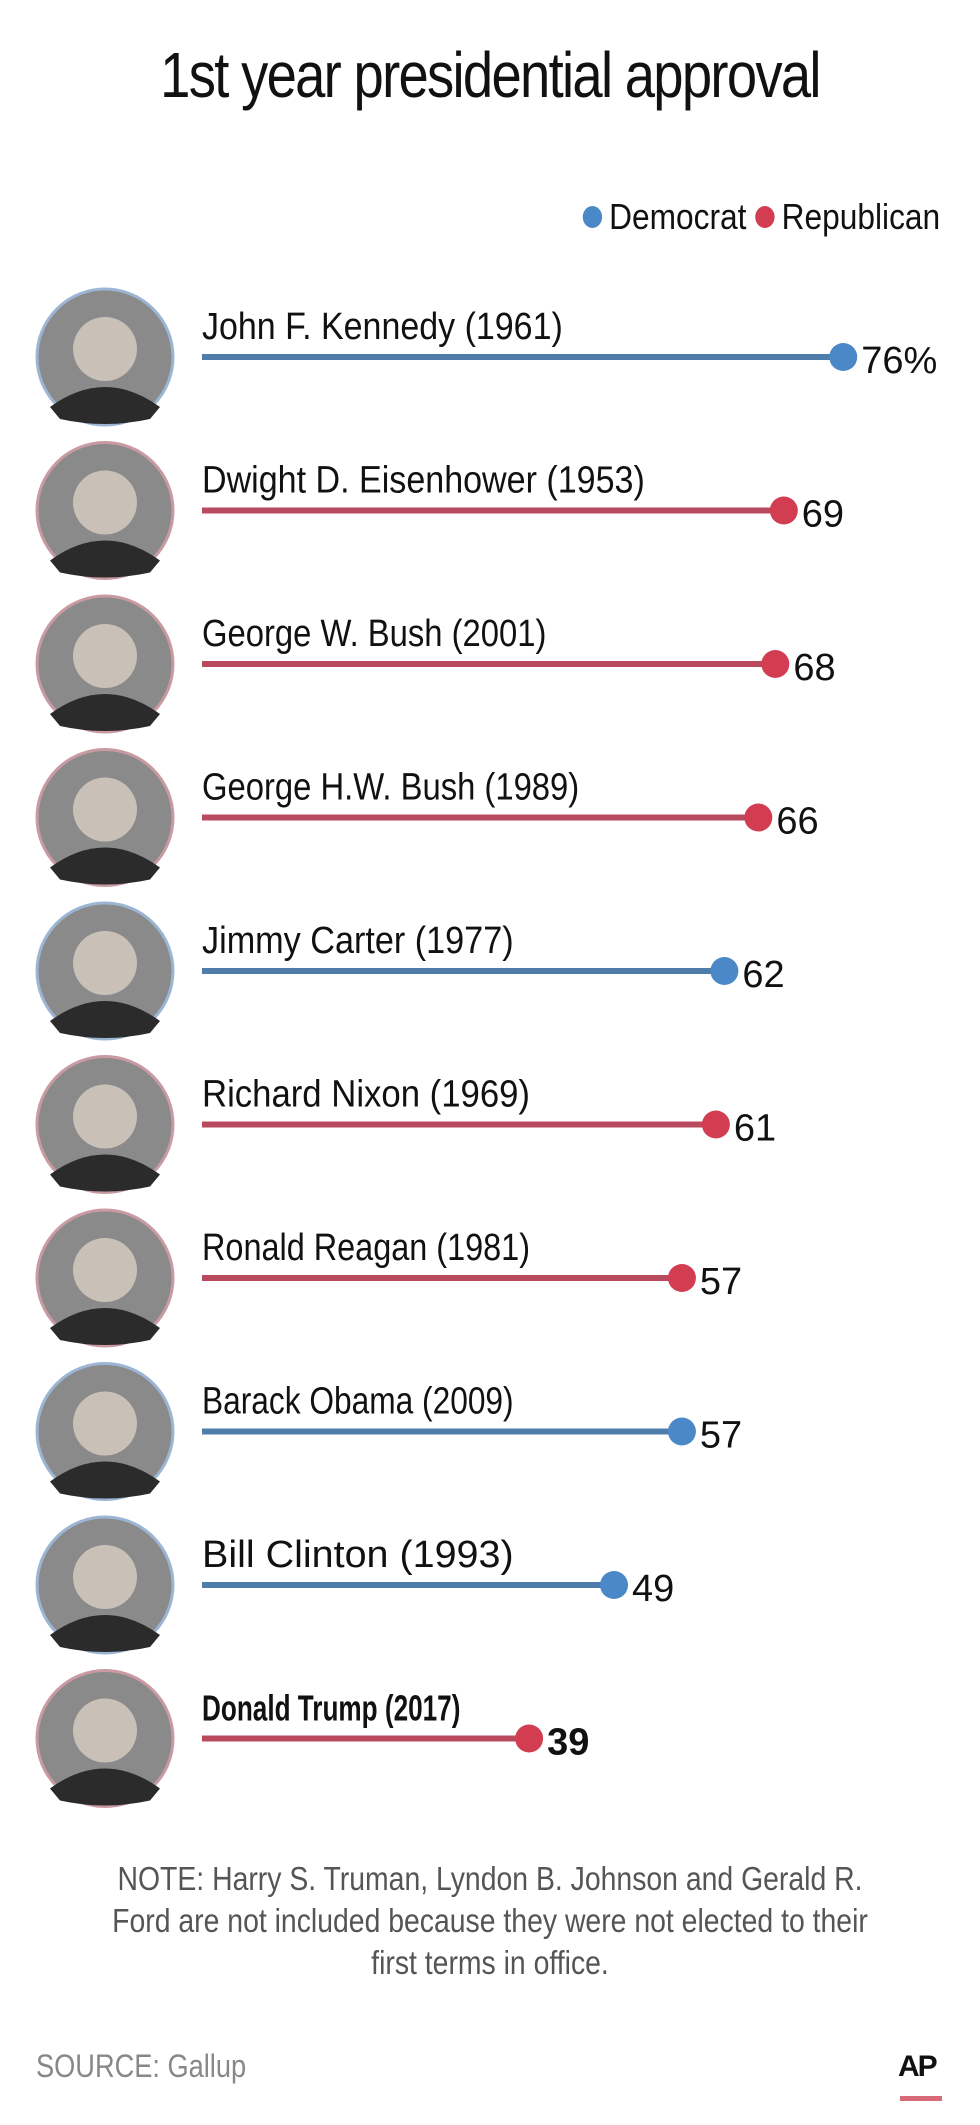 Image resolution: width=980 pixels, height=2125 pixels. Describe the element at coordinates (331, 1708) in the screenshot. I see `row-label: Donald Trump (2017)` at that location.